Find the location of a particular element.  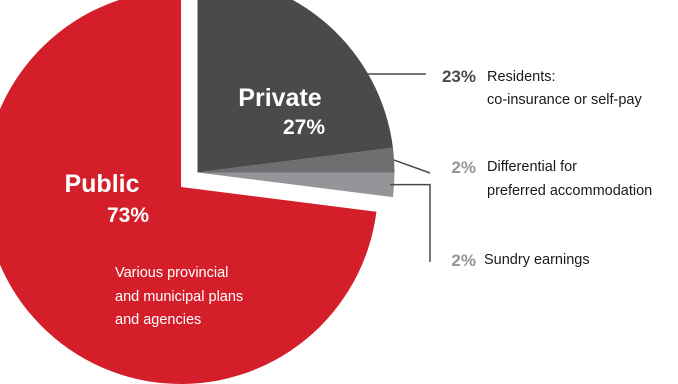

residents-text-line-1: Residents: is located at coordinates (521, 77).